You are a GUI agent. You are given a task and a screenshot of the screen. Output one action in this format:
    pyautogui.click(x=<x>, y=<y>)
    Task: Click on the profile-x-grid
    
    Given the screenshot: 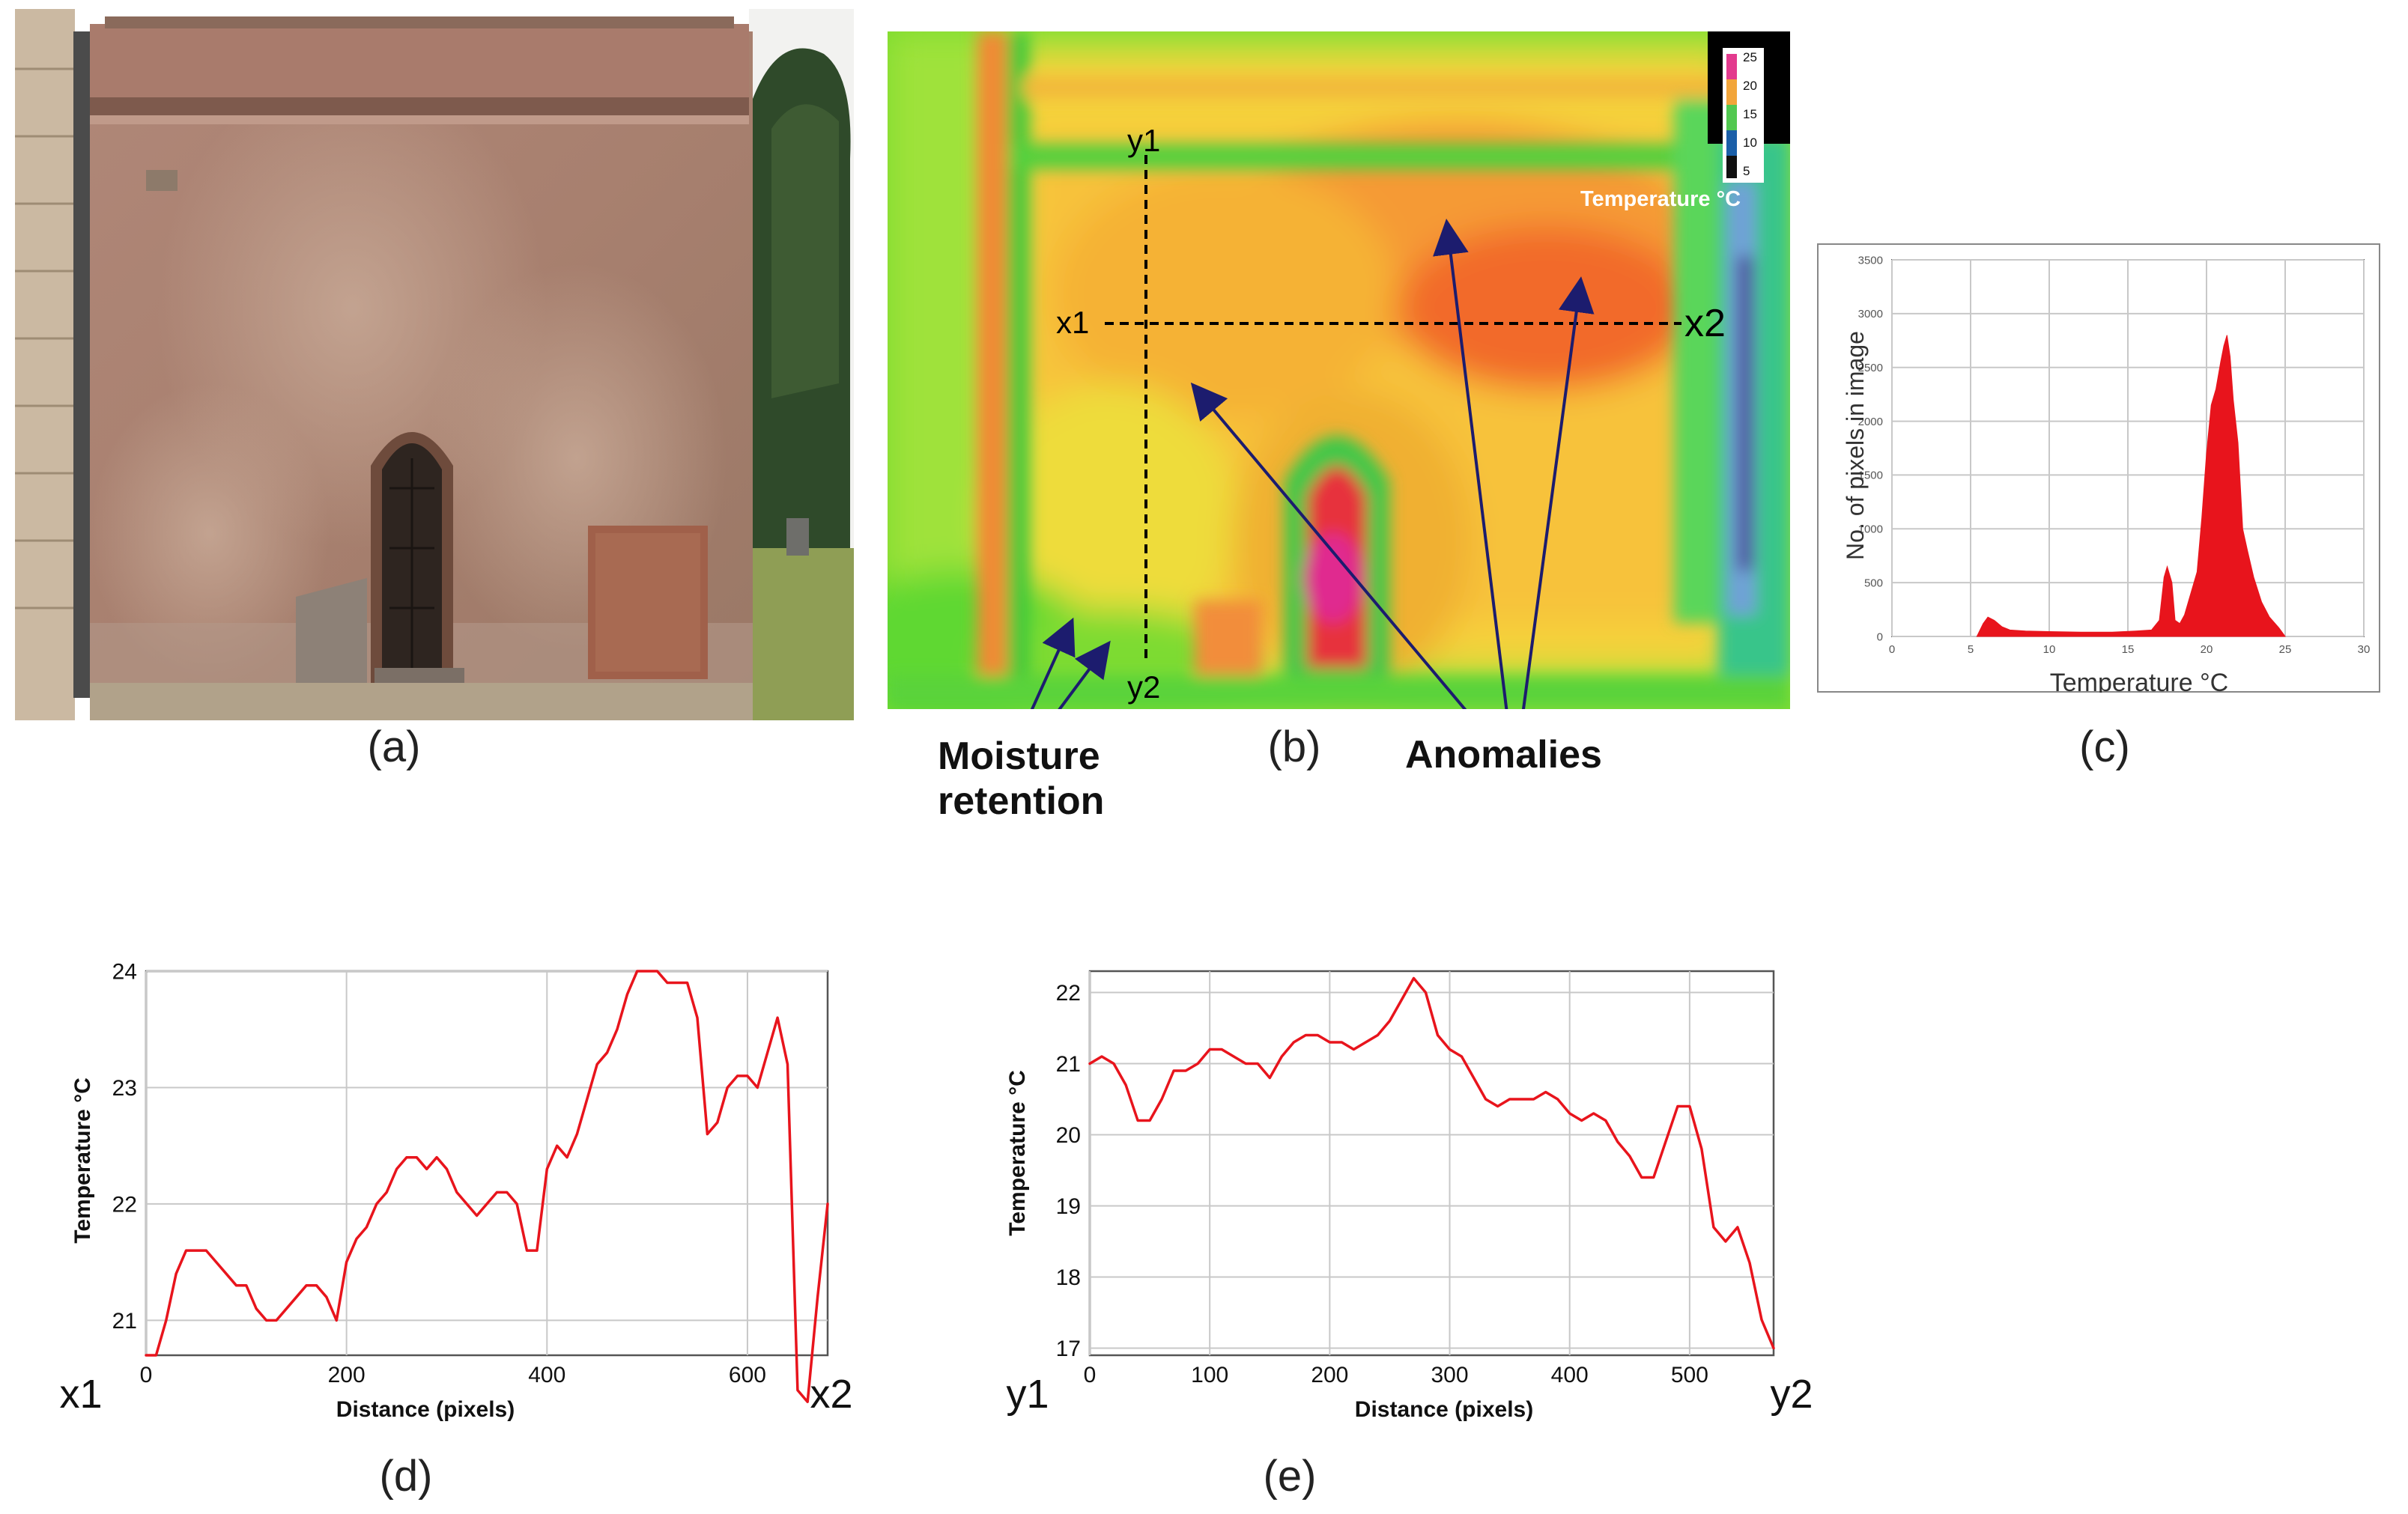 What is the action you would take?
    pyautogui.click(x=487, y=1163)
    